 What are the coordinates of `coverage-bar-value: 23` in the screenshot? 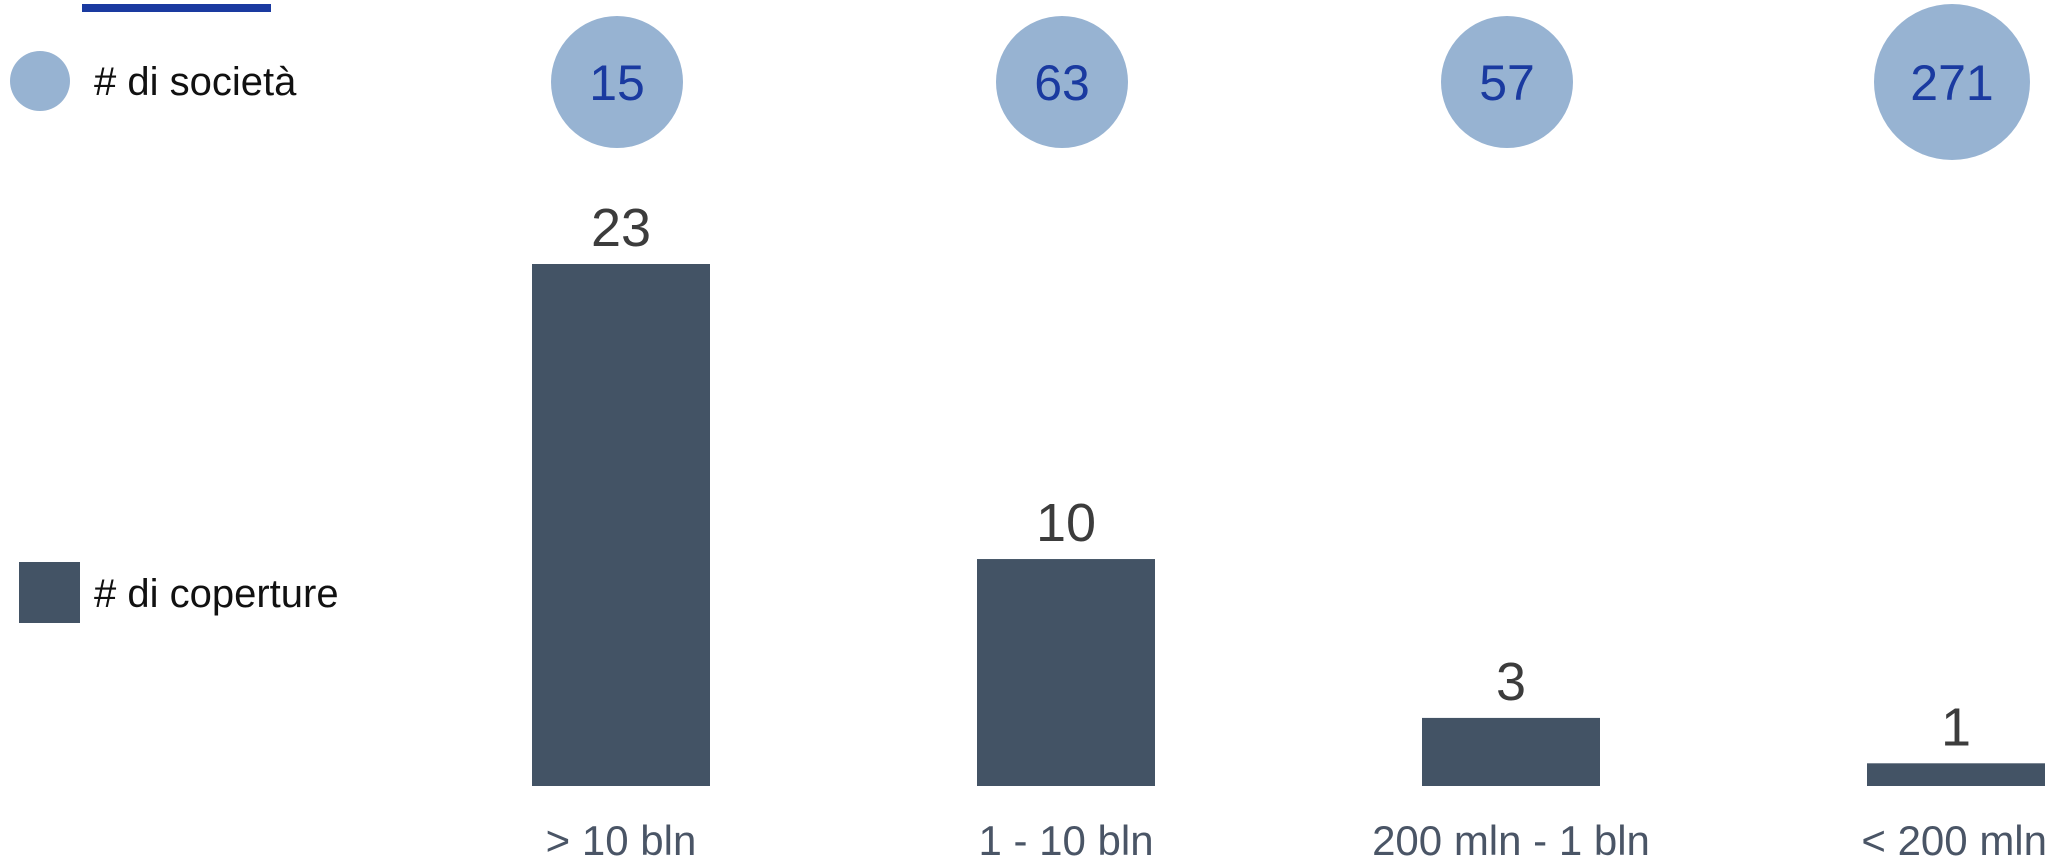 It's located at (621, 228).